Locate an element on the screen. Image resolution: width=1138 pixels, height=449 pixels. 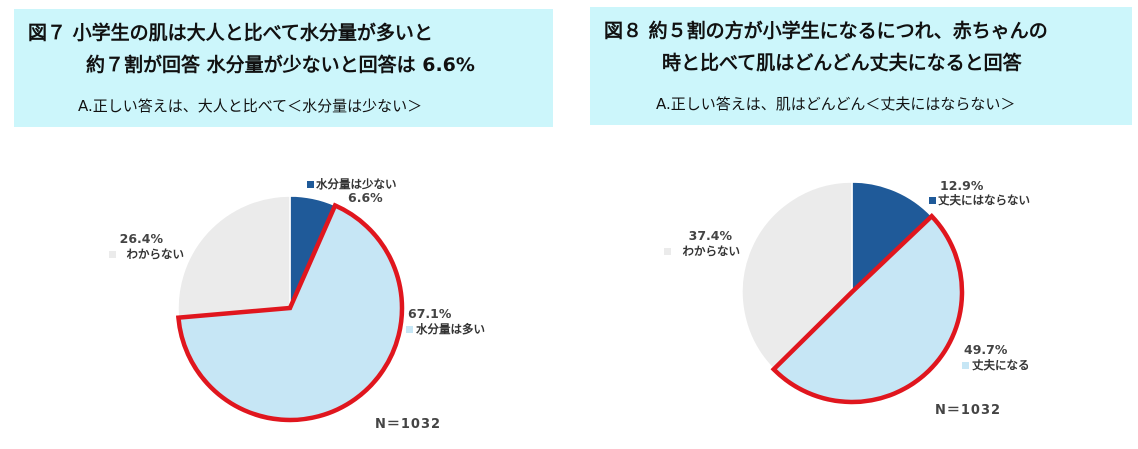
pie-slice-category-label: 水分量は少ない is located at coordinates (356, 184).